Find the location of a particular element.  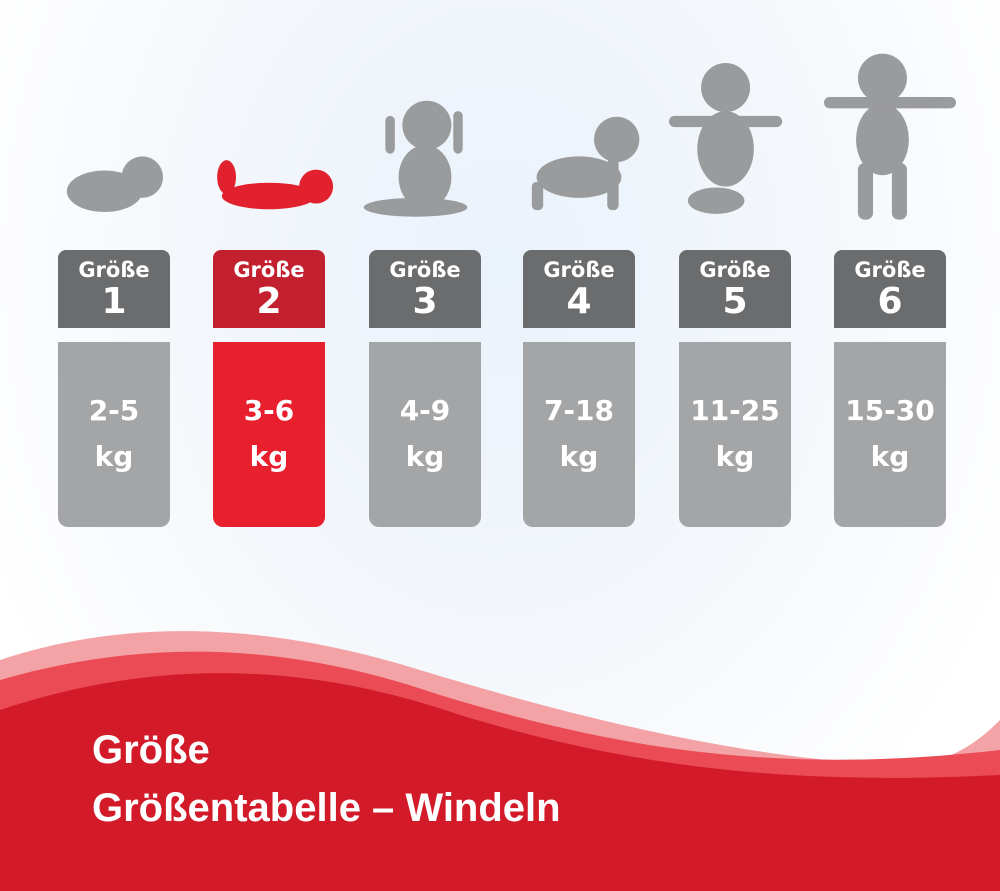

weight-range: 15-30 is located at coordinates (890, 410).